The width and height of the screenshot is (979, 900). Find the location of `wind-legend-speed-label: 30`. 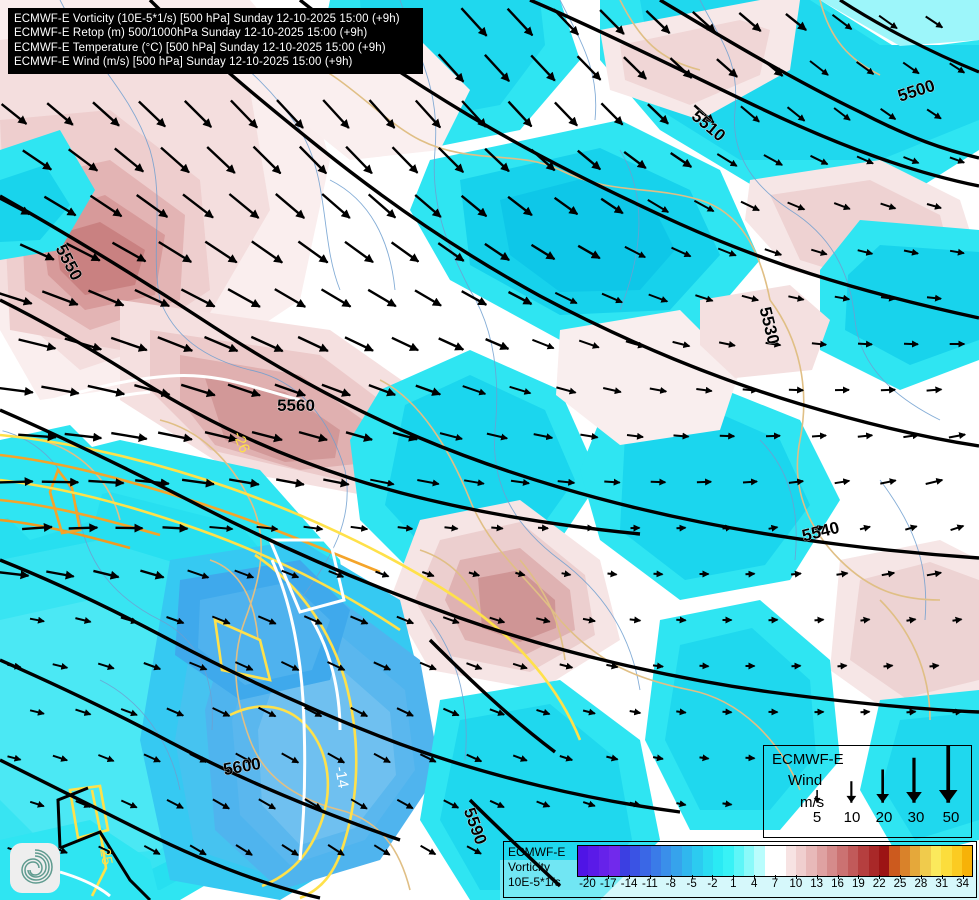

wind-legend-speed-label: 30 is located at coordinates (916, 817).